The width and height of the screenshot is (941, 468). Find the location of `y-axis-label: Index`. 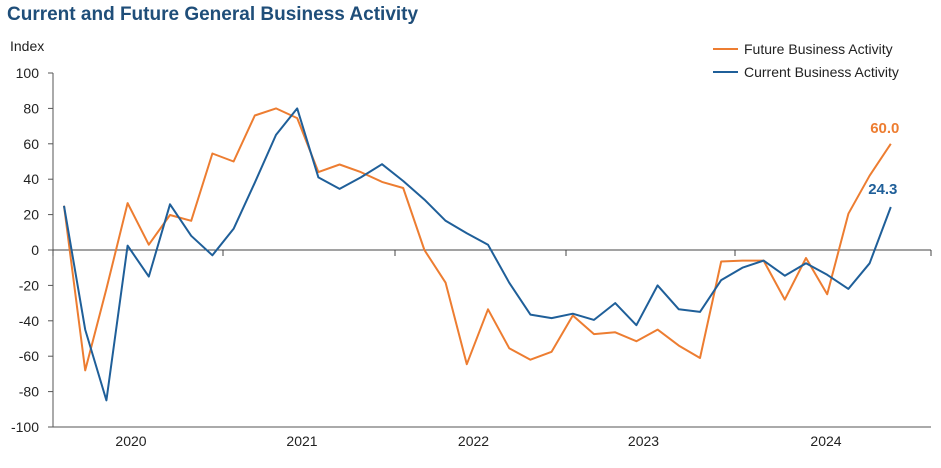

y-axis-label: Index is located at coordinates (27, 46).